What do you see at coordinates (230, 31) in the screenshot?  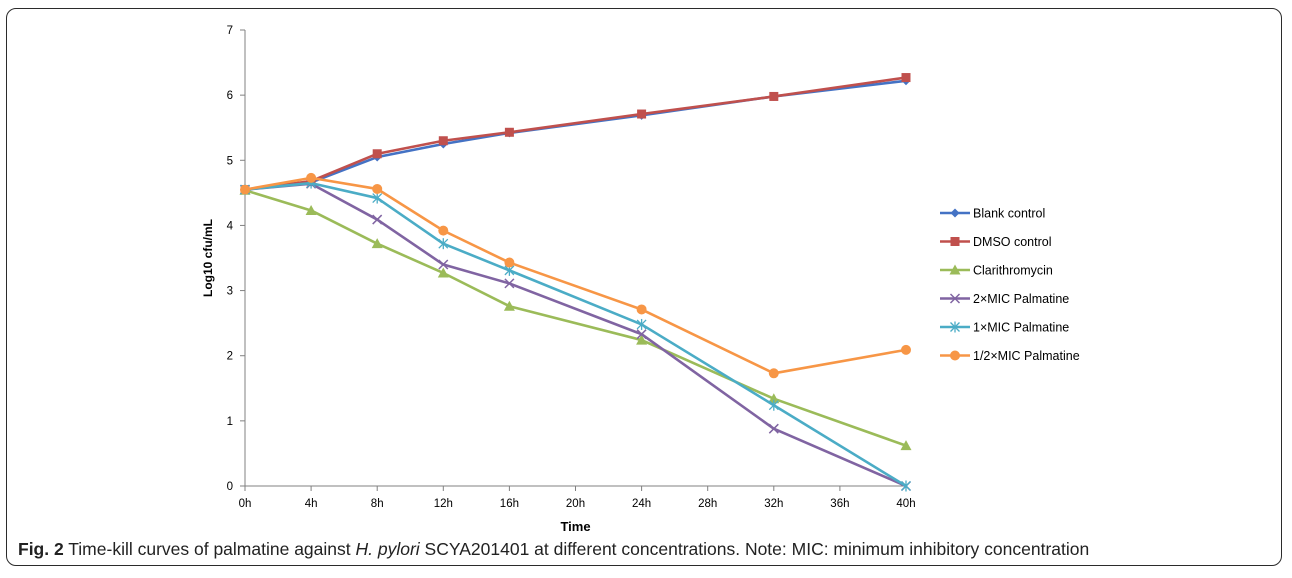 I see `y-tick-label: 7` at bounding box center [230, 31].